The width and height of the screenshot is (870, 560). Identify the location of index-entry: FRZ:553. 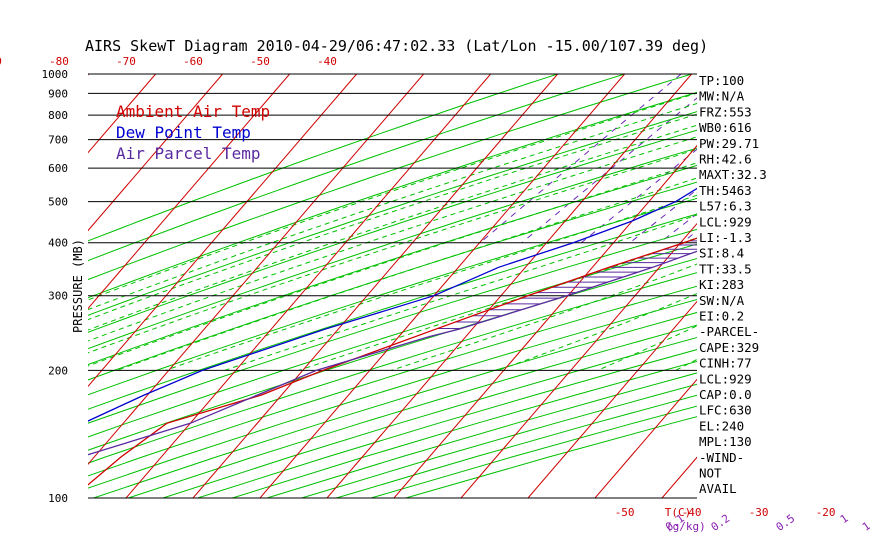
(725, 111).